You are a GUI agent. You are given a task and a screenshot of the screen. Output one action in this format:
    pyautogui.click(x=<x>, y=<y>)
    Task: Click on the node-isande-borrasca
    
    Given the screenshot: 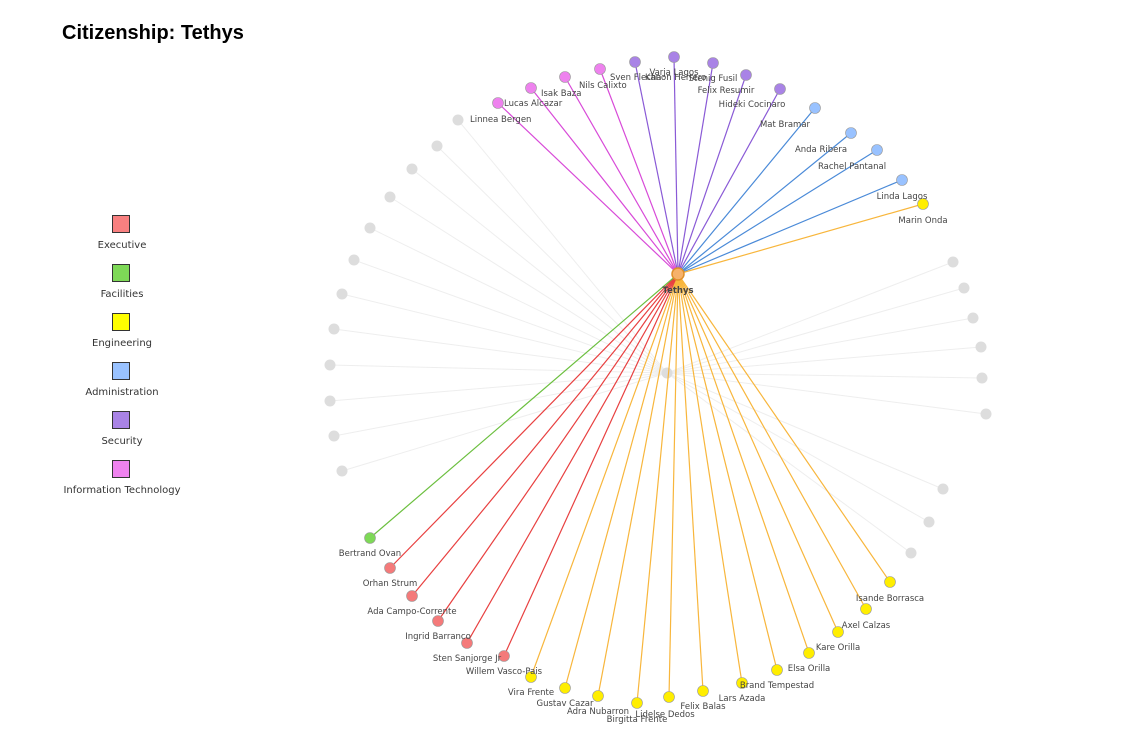 What is the action you would take?
    pyautogui.click(x=890, y=582)
    